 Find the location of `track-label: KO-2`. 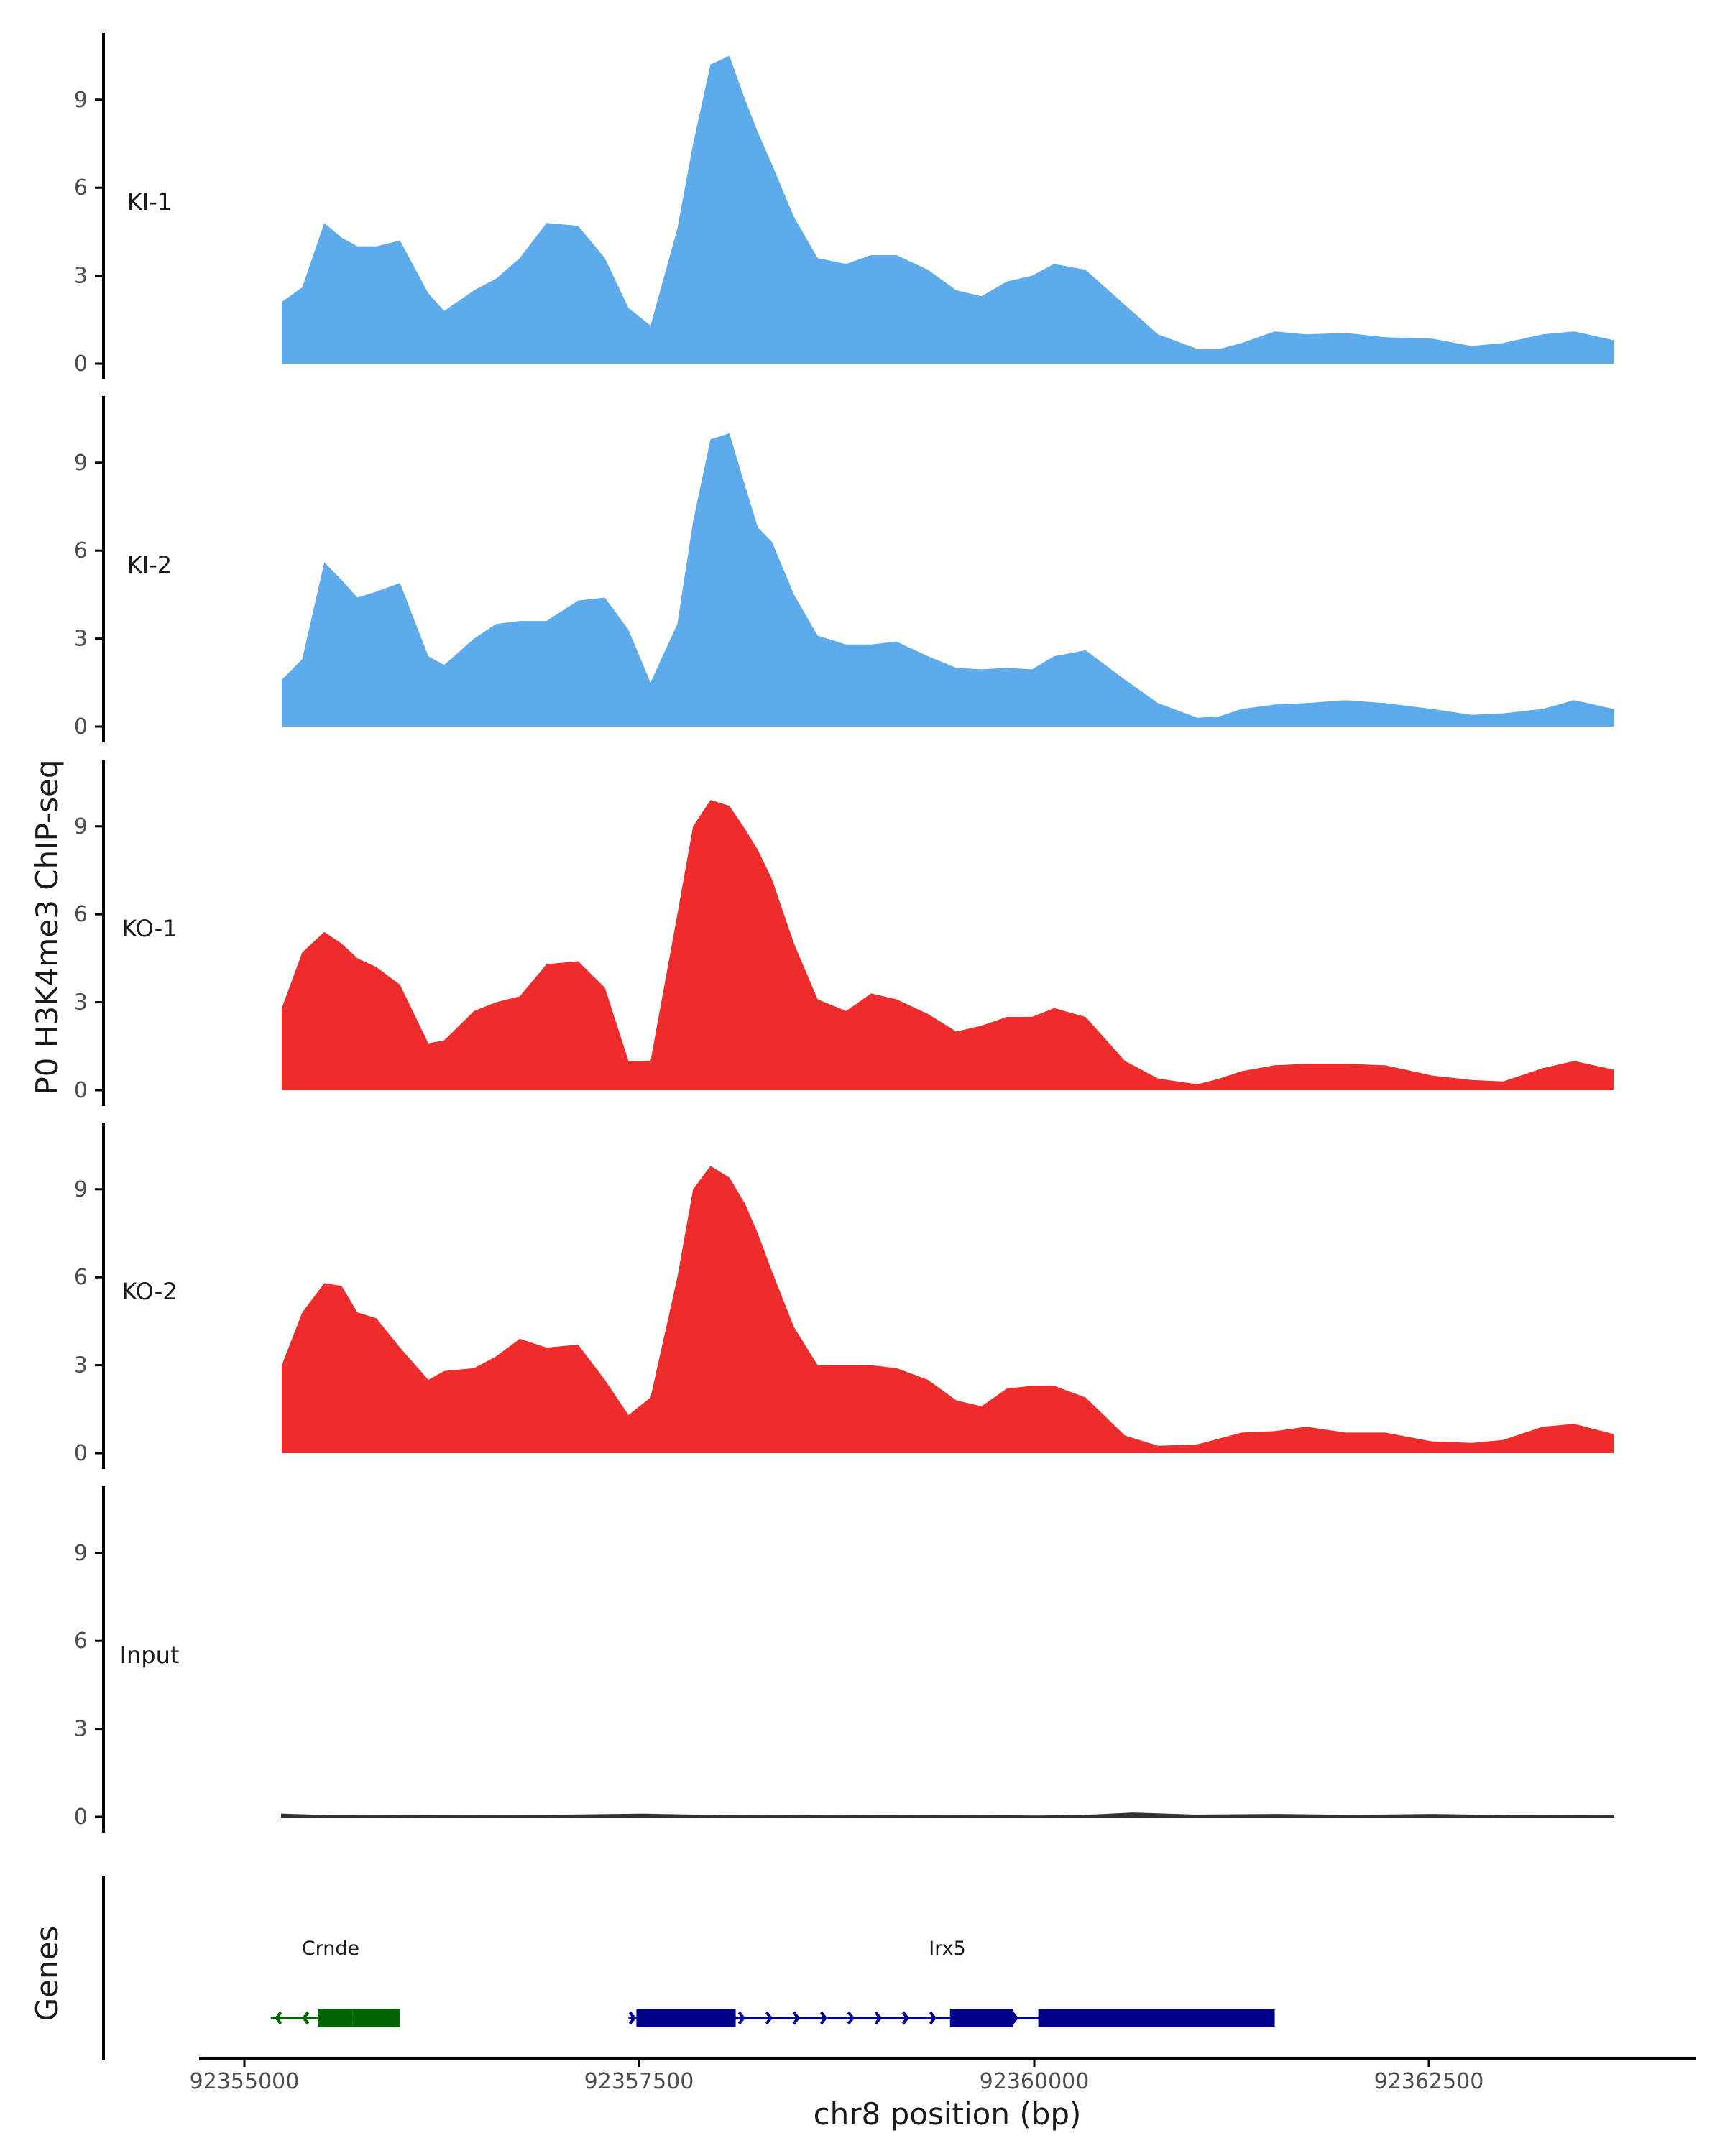

track-label: KO-2 is located at coordinates (149, 1291).